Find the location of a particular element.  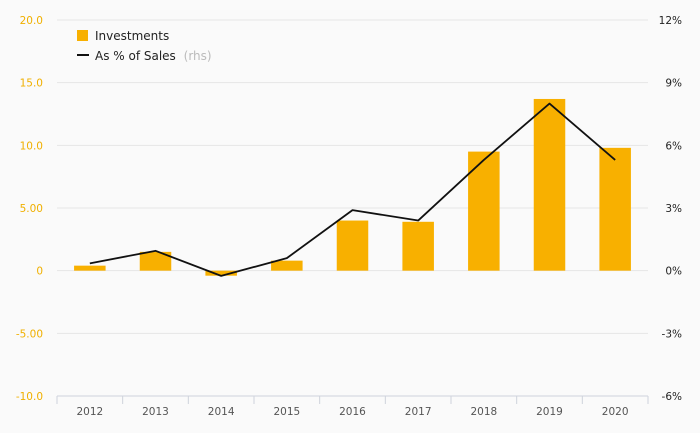

y-tick-label-left: 15.0 is located at coordinates (31, 84).